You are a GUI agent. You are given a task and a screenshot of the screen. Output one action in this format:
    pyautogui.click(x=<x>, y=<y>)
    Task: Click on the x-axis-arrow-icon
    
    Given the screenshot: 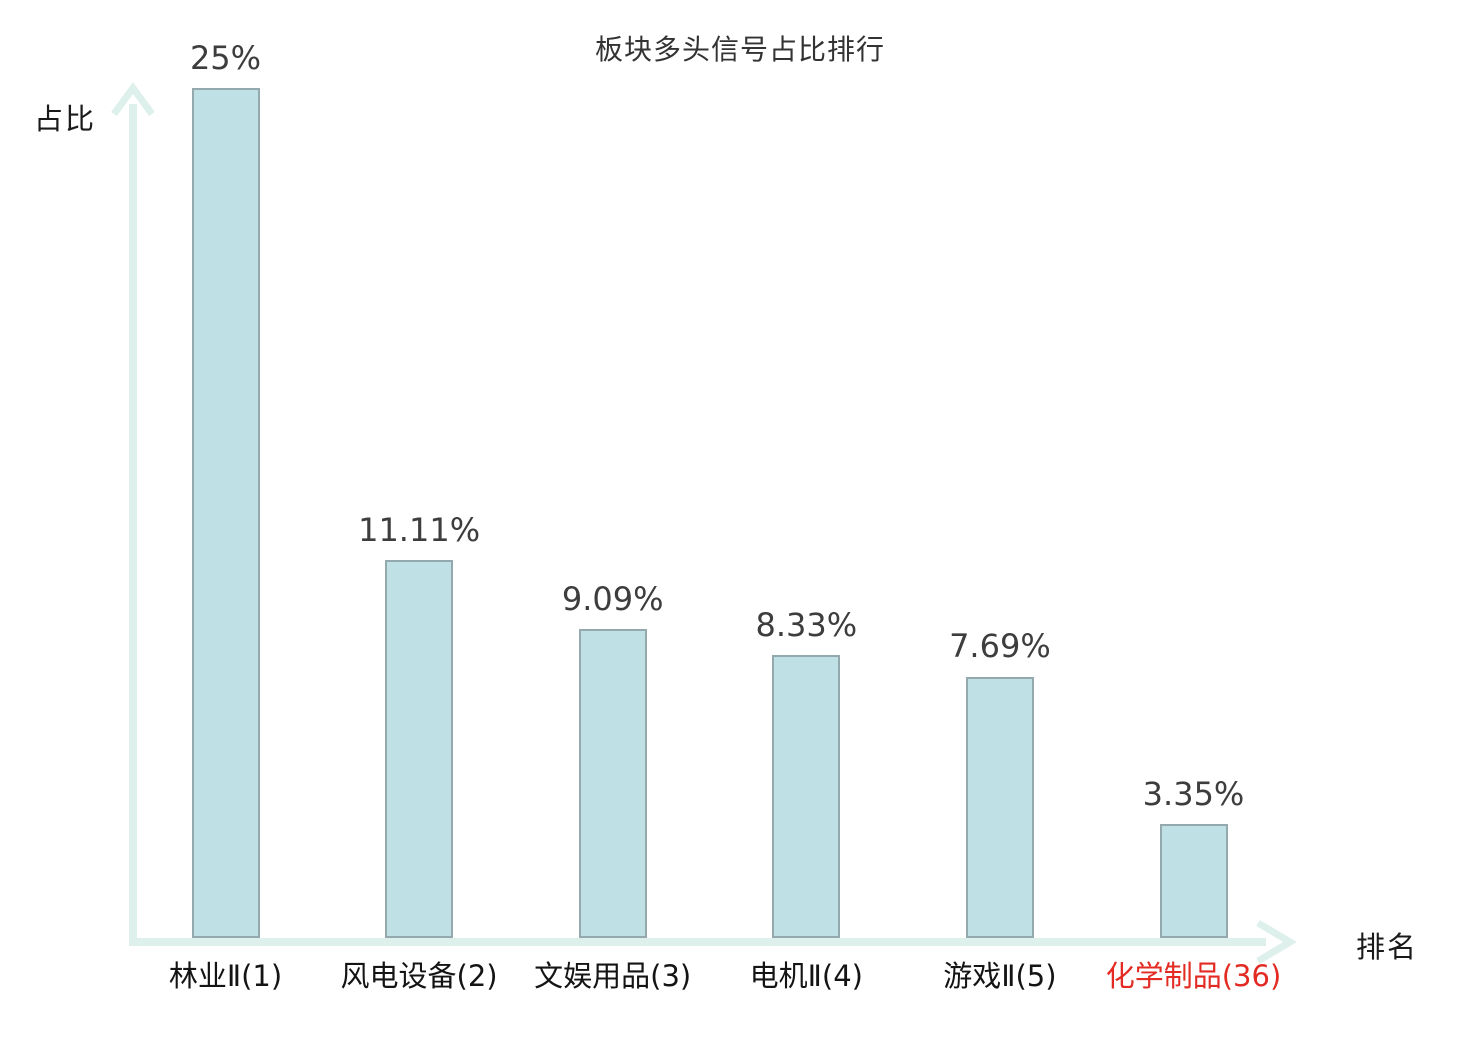 What is the action you would take?
    pyautogui.click(x=1276, y=942)
    